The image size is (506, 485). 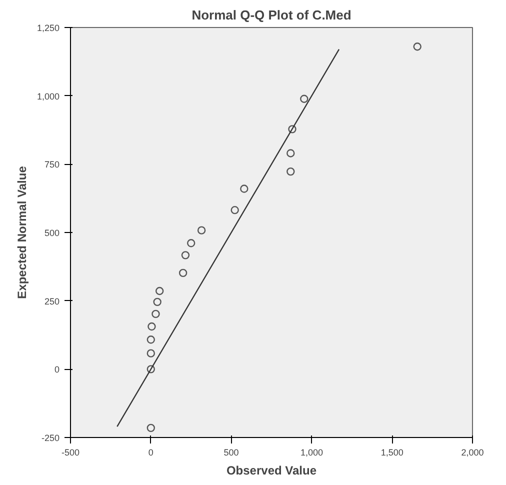 I want to click on y-tick-label: 500, so click(x=52, y=233).